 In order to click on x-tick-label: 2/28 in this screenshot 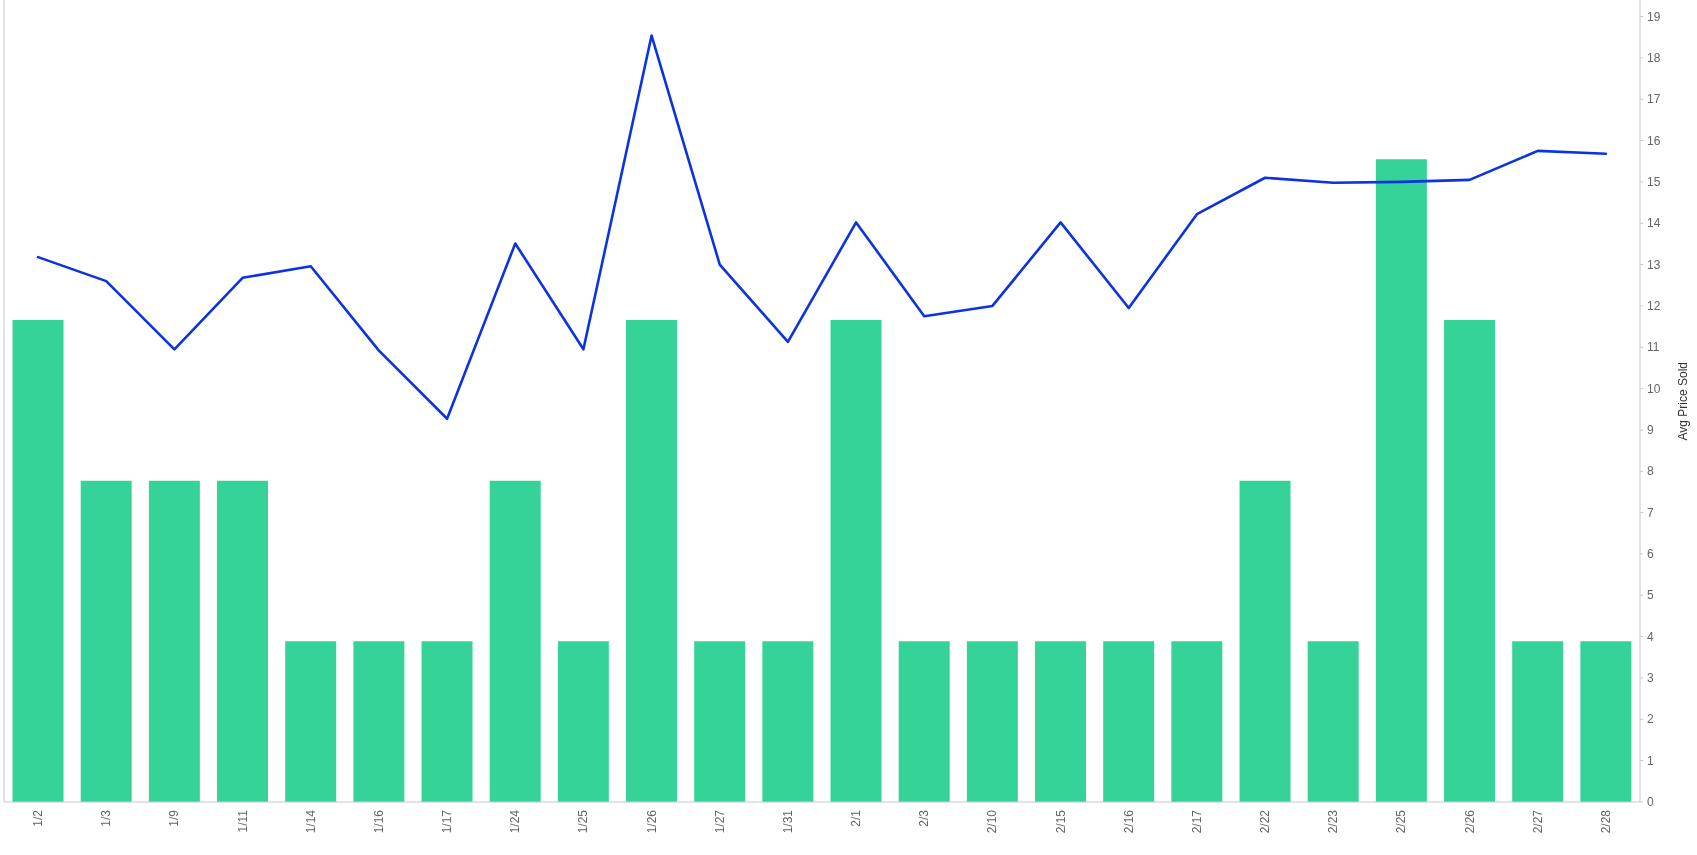, I will do `click(1605, 821)`.